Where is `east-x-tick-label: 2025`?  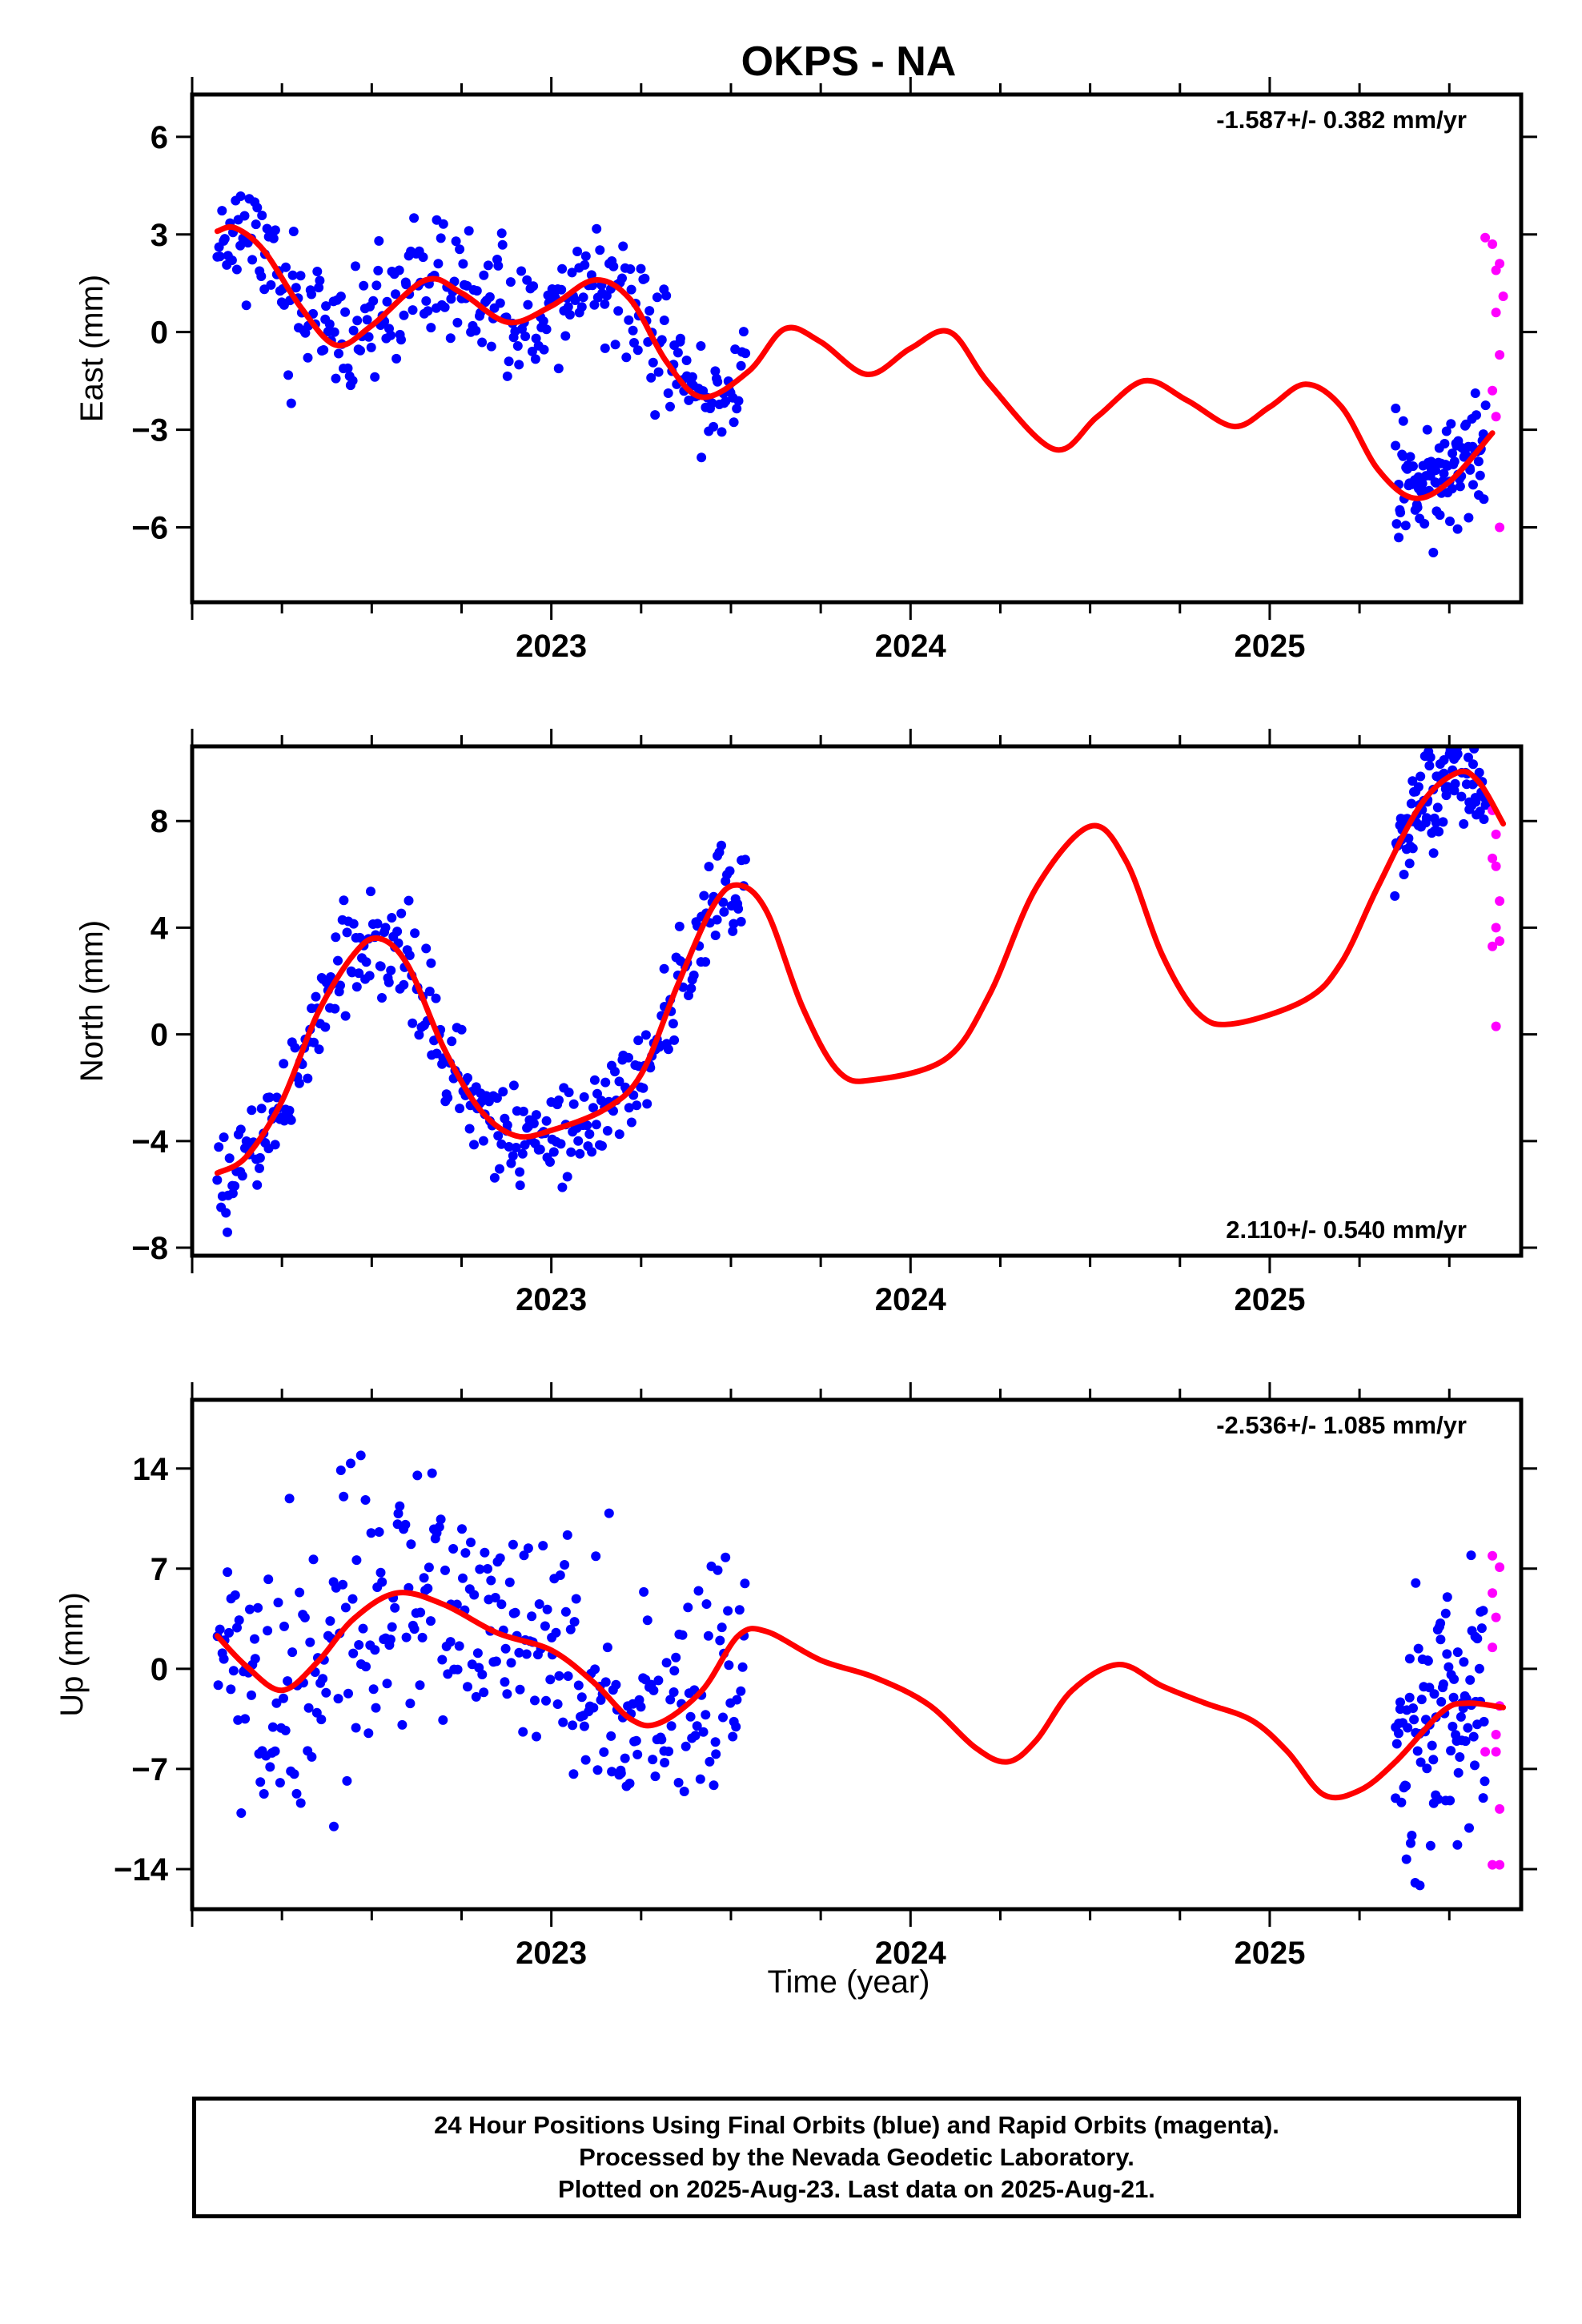
east-x-tick-label: 2025 is located at coordinates (1270, 646).